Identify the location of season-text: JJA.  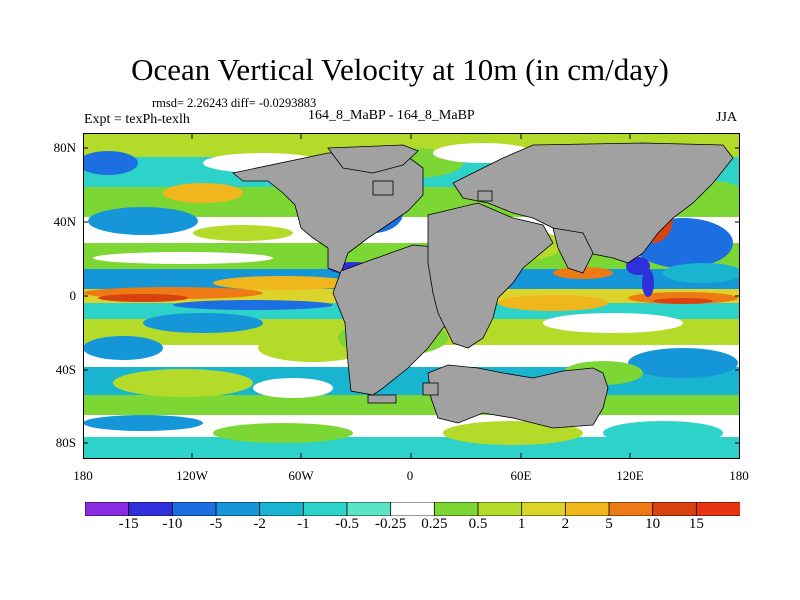
(727, 117).